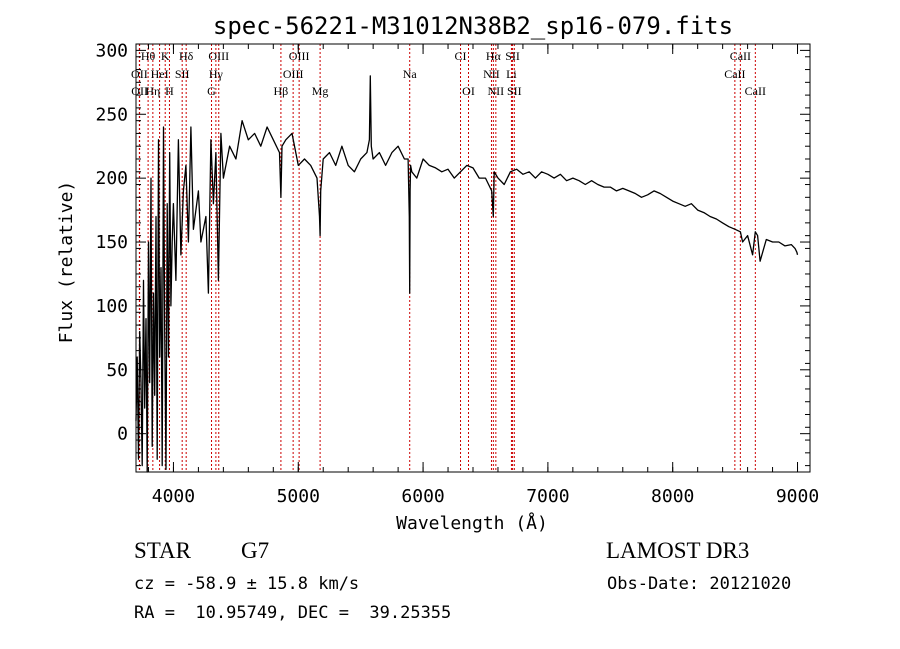 Image resolution: width=900 pixels, height=649 pixels. Describe the element at coordinates (494, 56) in the screenshot. I see `line-label: Hα` at that location.